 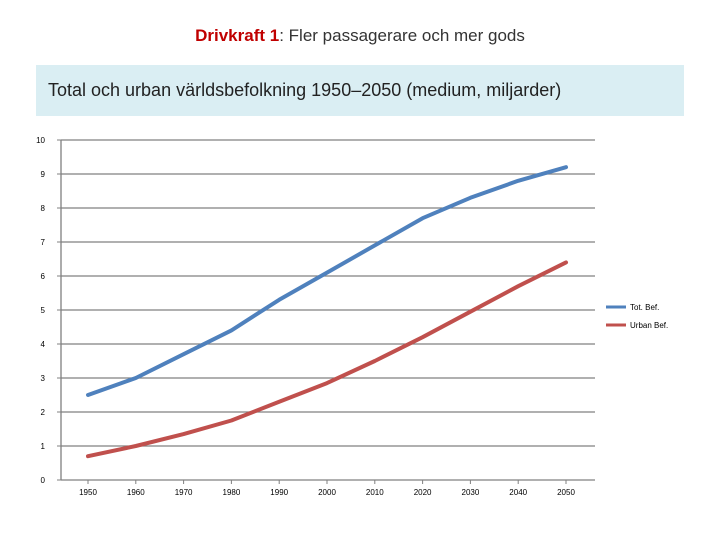 I want to click on y-tick-label-10: 10, so click(x=40, y=140).